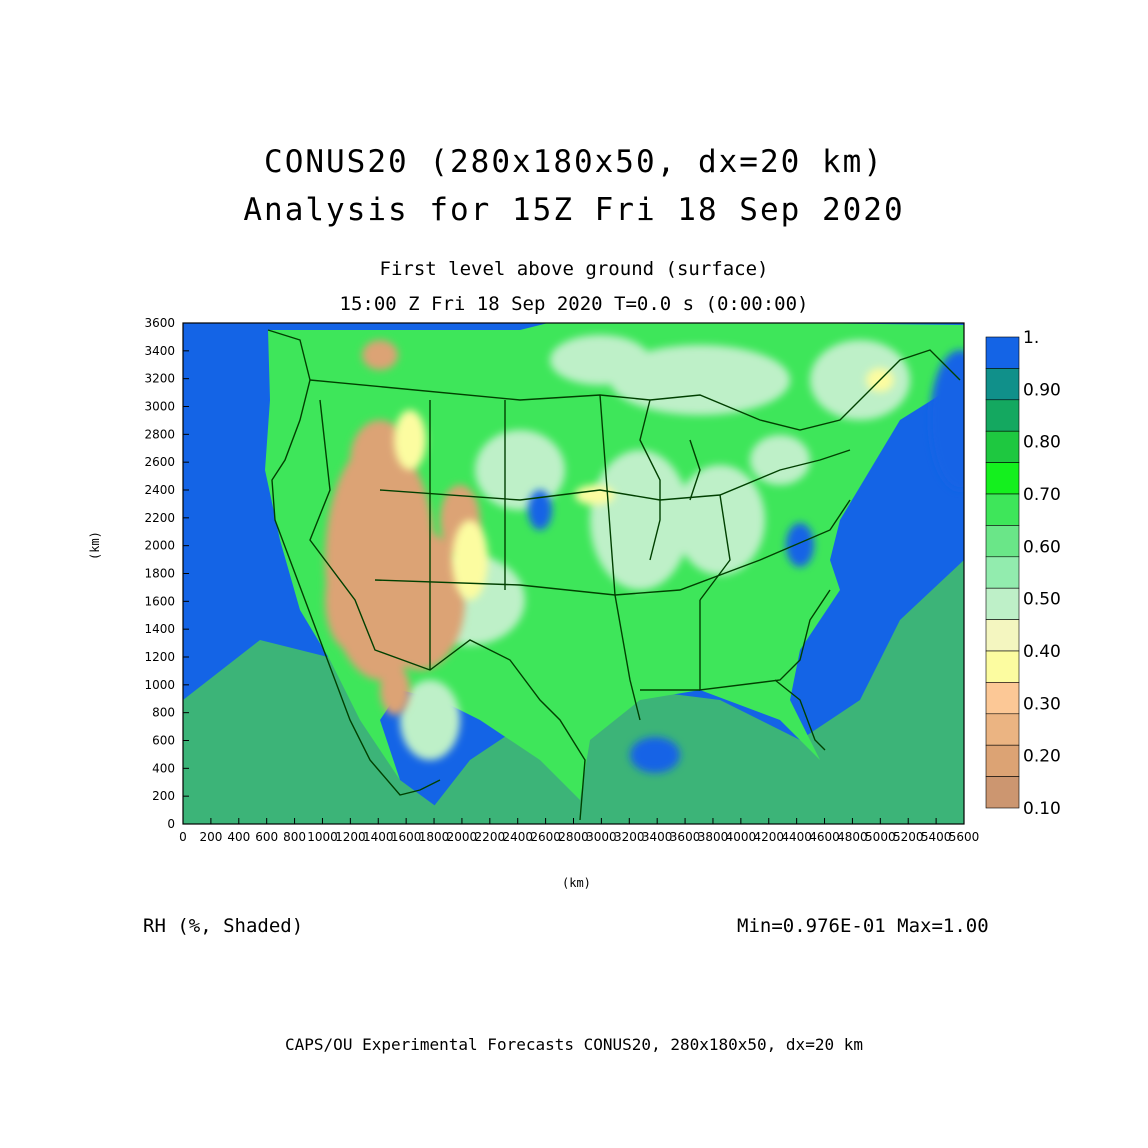  I want to click on colorbar-label: 1., so click(1031, 338).